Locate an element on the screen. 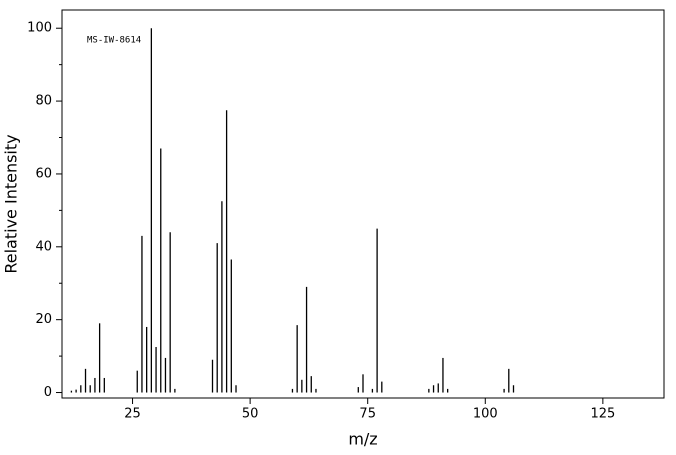  x-tick-label: 125 is located at coordinates (602, 414).